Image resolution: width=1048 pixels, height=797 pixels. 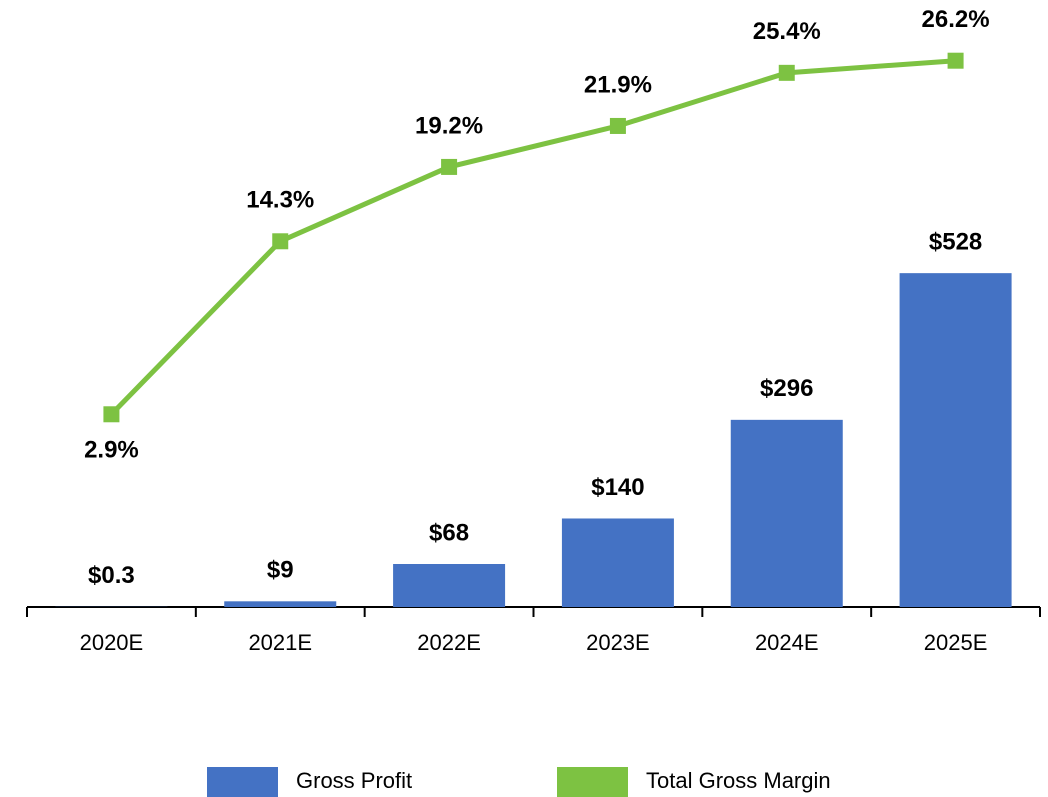 I want to click on line-value-label: 21.9%, so click(x=618, y=84).